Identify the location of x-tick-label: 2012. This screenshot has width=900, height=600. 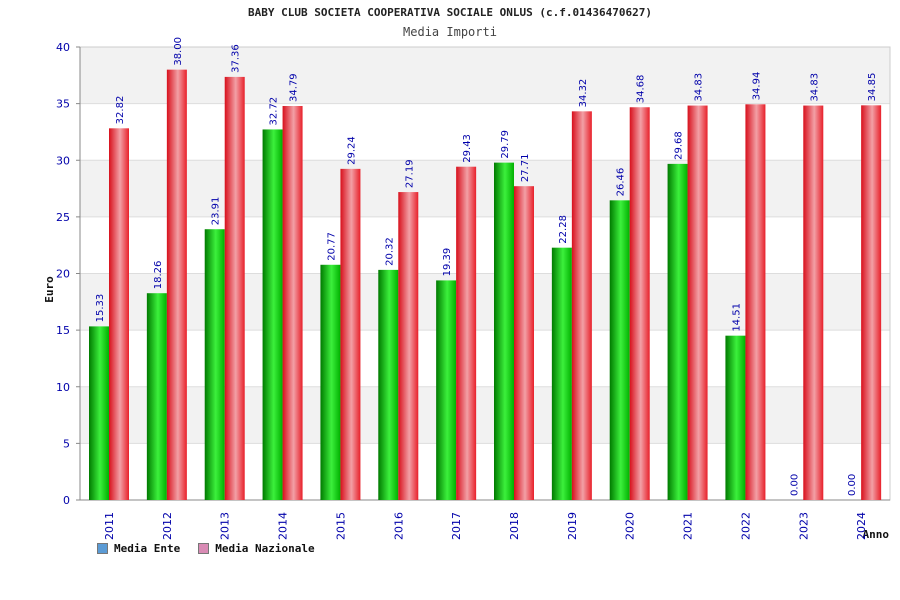
(167, 526).